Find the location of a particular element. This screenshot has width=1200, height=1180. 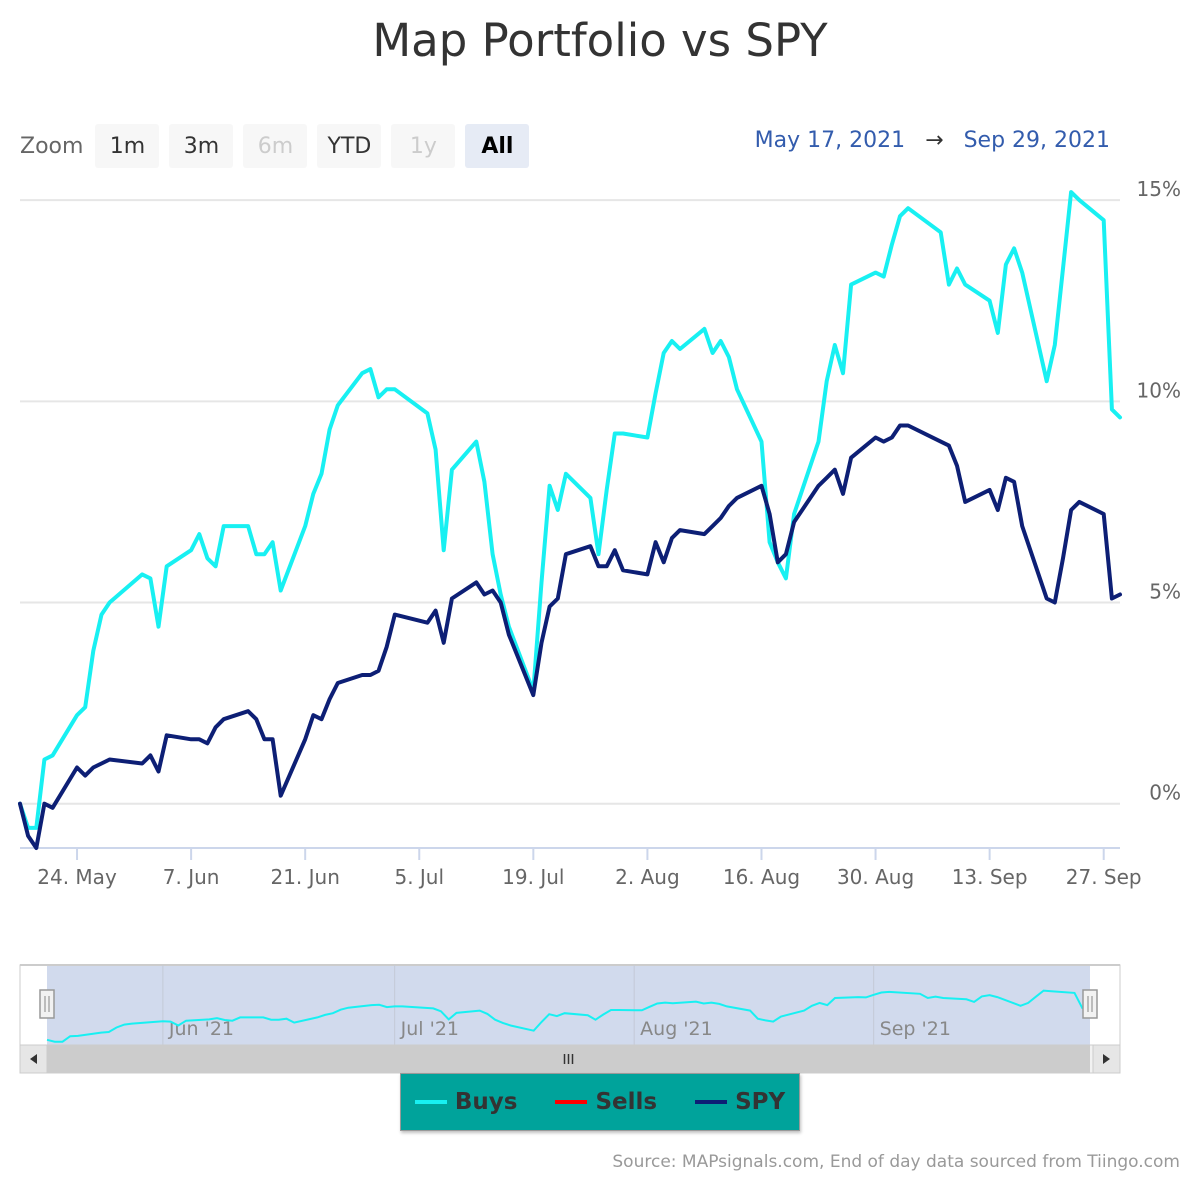

x-tick-label: 27. Sep is located at coordinates (1104, 877).